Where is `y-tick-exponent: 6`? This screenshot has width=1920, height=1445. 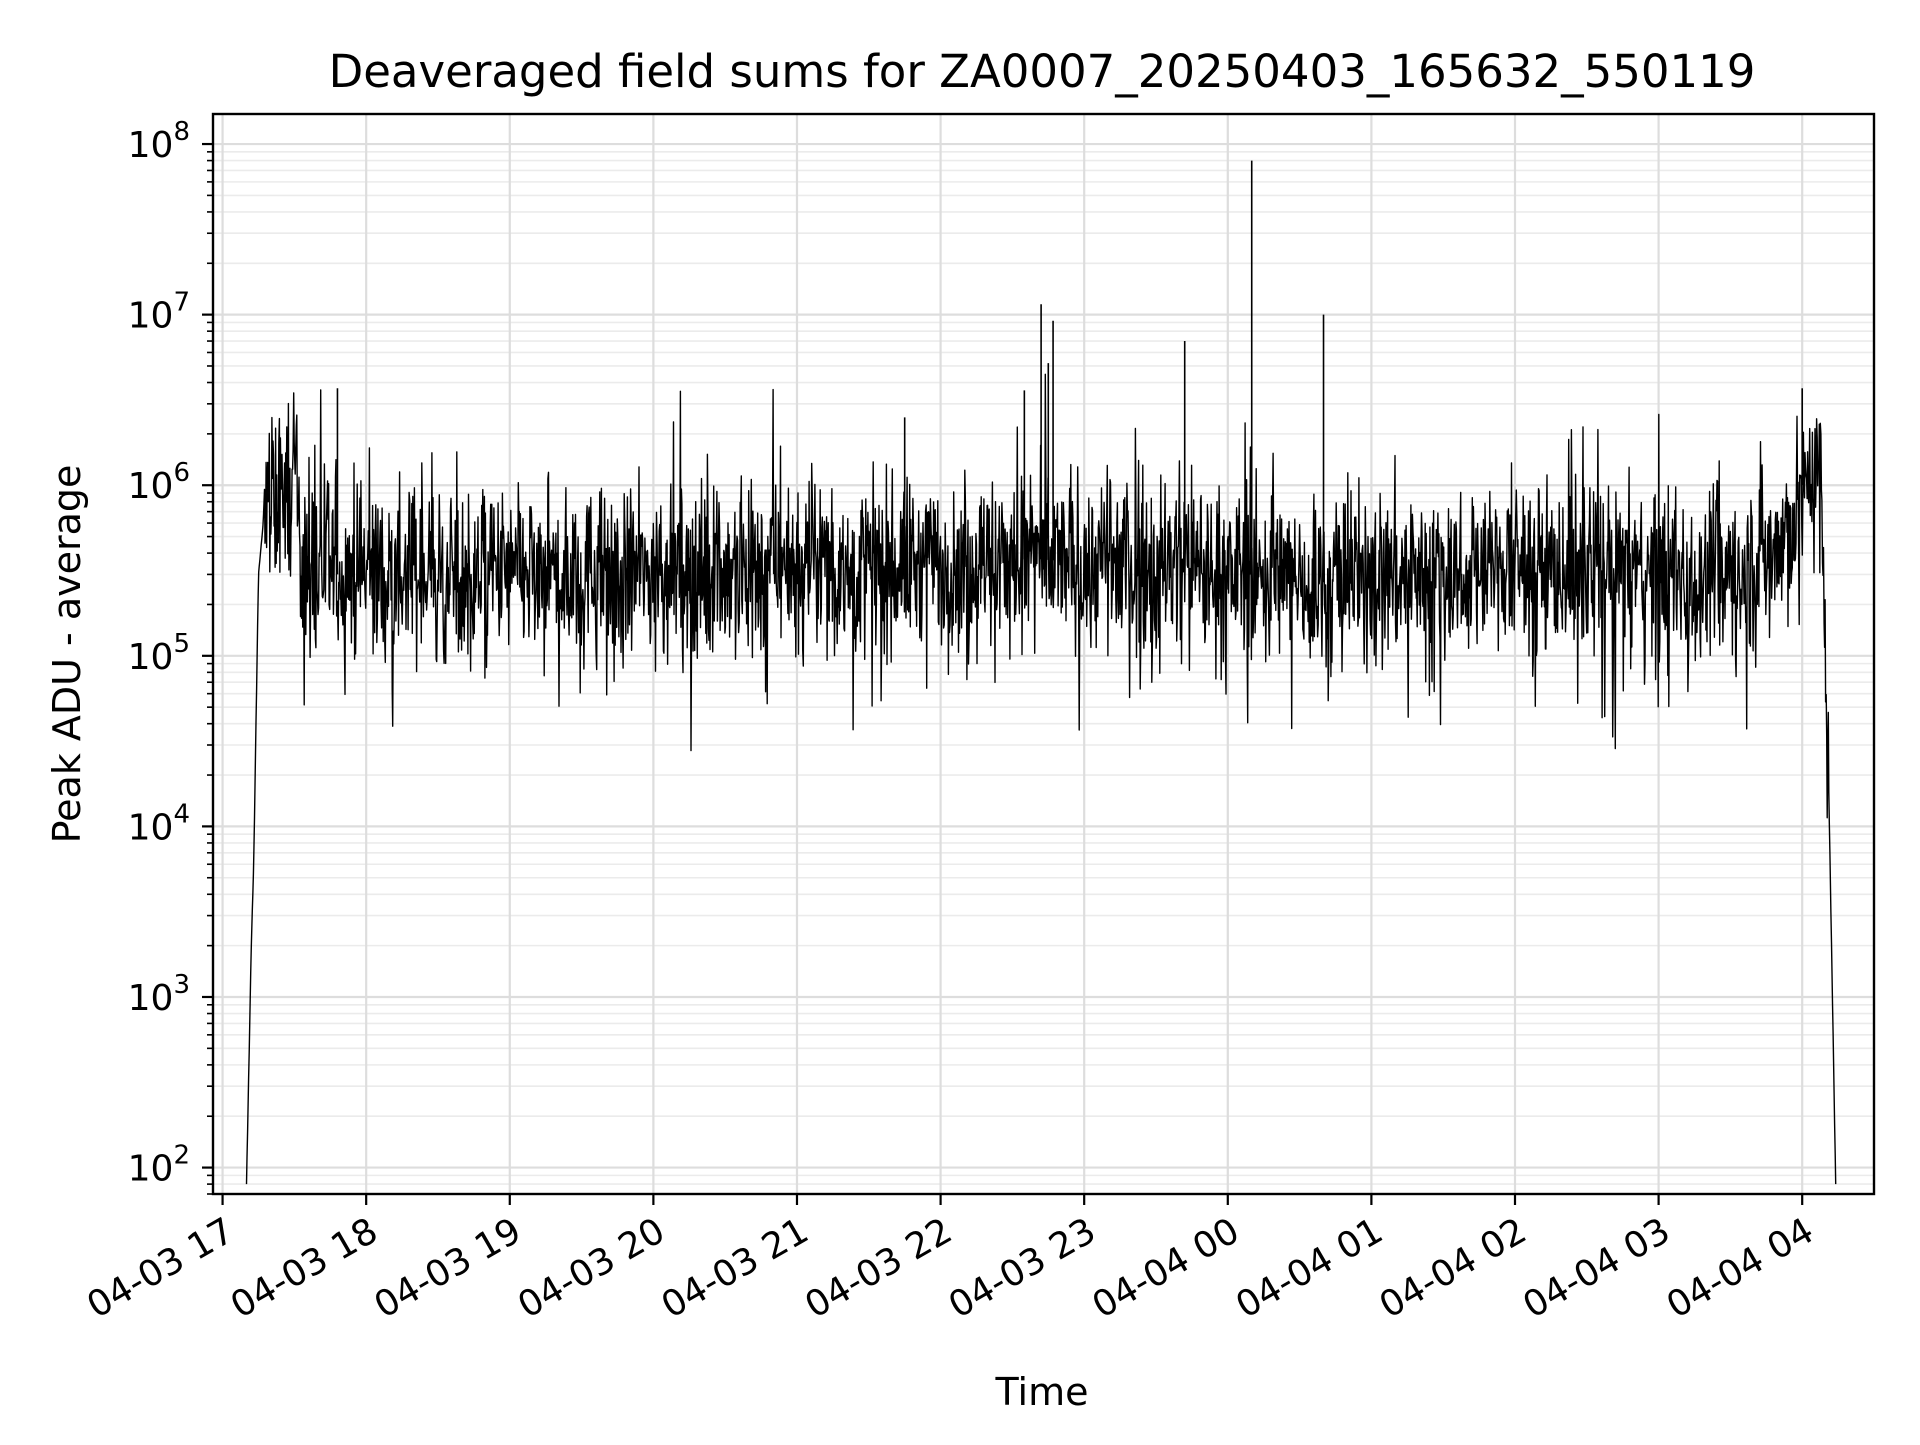 y-tick-exponent: 6 is located at coordinates (181, 473).